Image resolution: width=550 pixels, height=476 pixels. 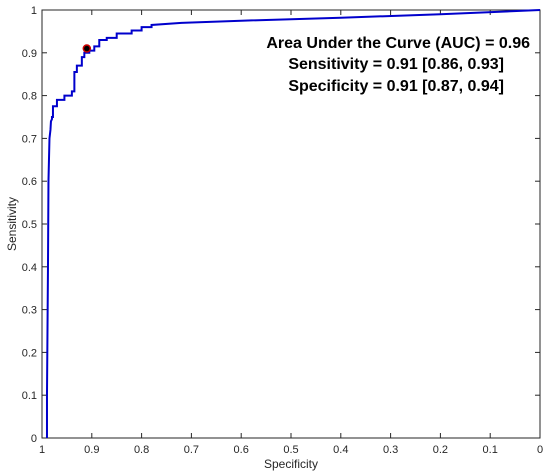 What do you see at coordinates (191, 450) in the screenshot?
I see `x-tick-label: 0.7` at bounding box center [191, 450].